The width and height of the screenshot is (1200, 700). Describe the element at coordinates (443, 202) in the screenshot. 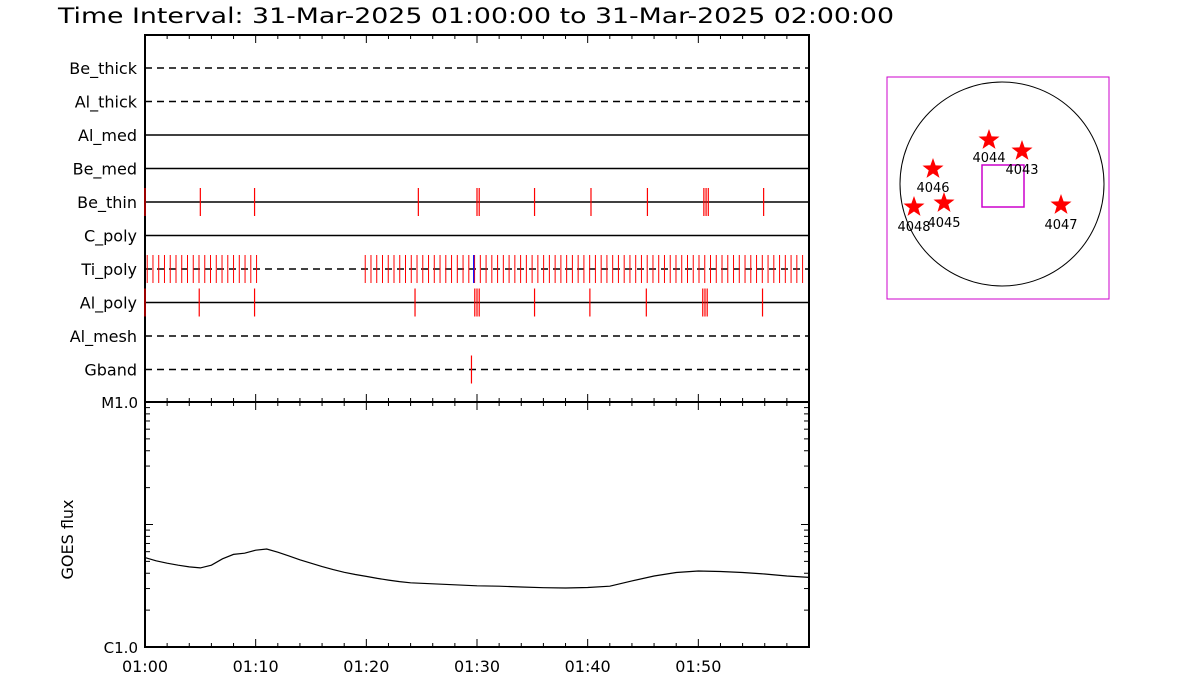

I see `filter-row-be-thin: Be_thin` at that location.